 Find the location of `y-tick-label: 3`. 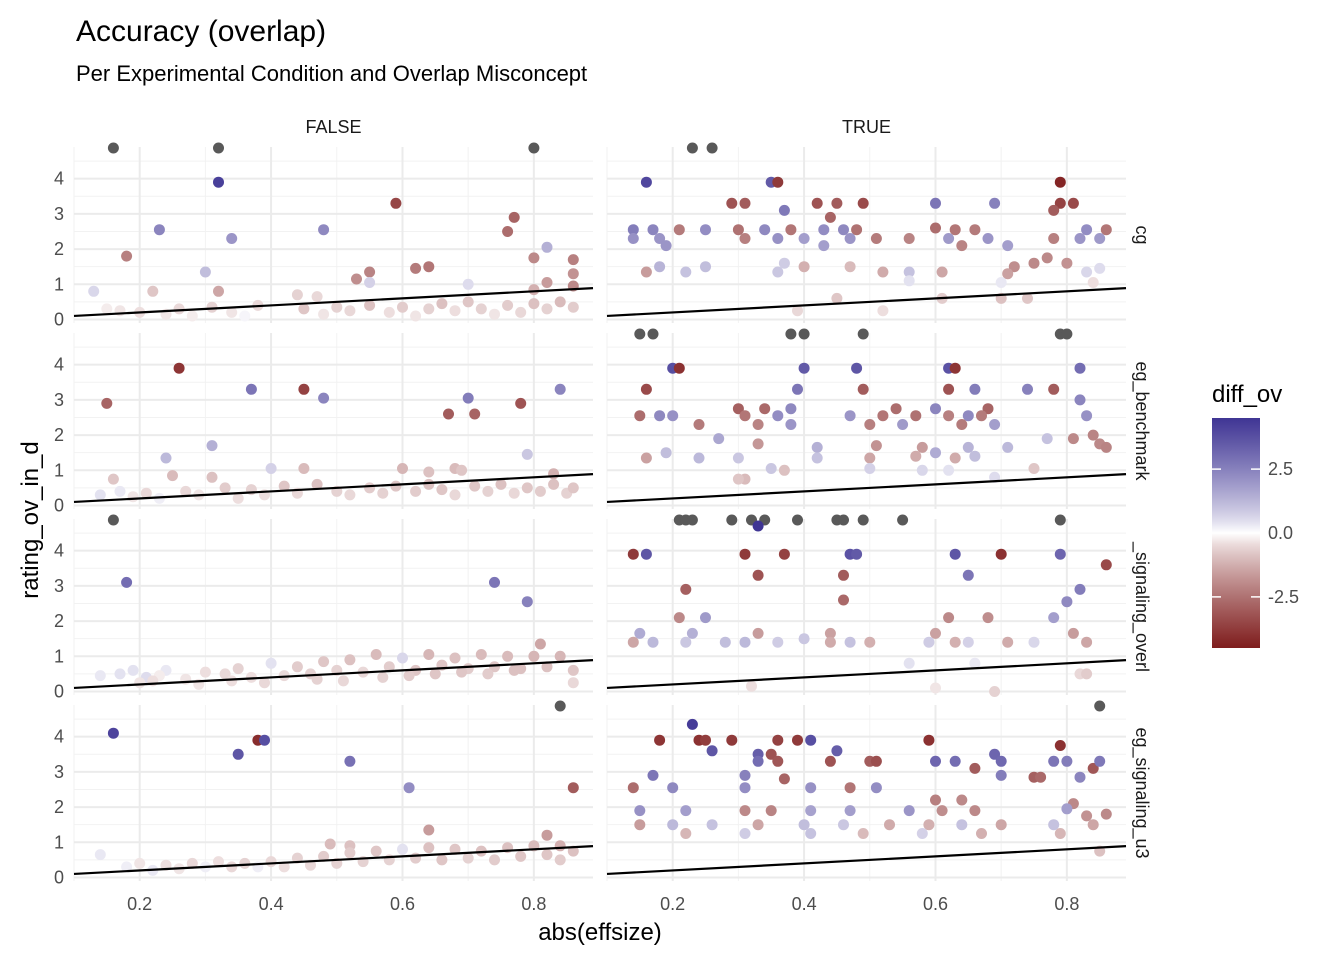

y-tick-label: 3 is located at coordinates (59, 214).